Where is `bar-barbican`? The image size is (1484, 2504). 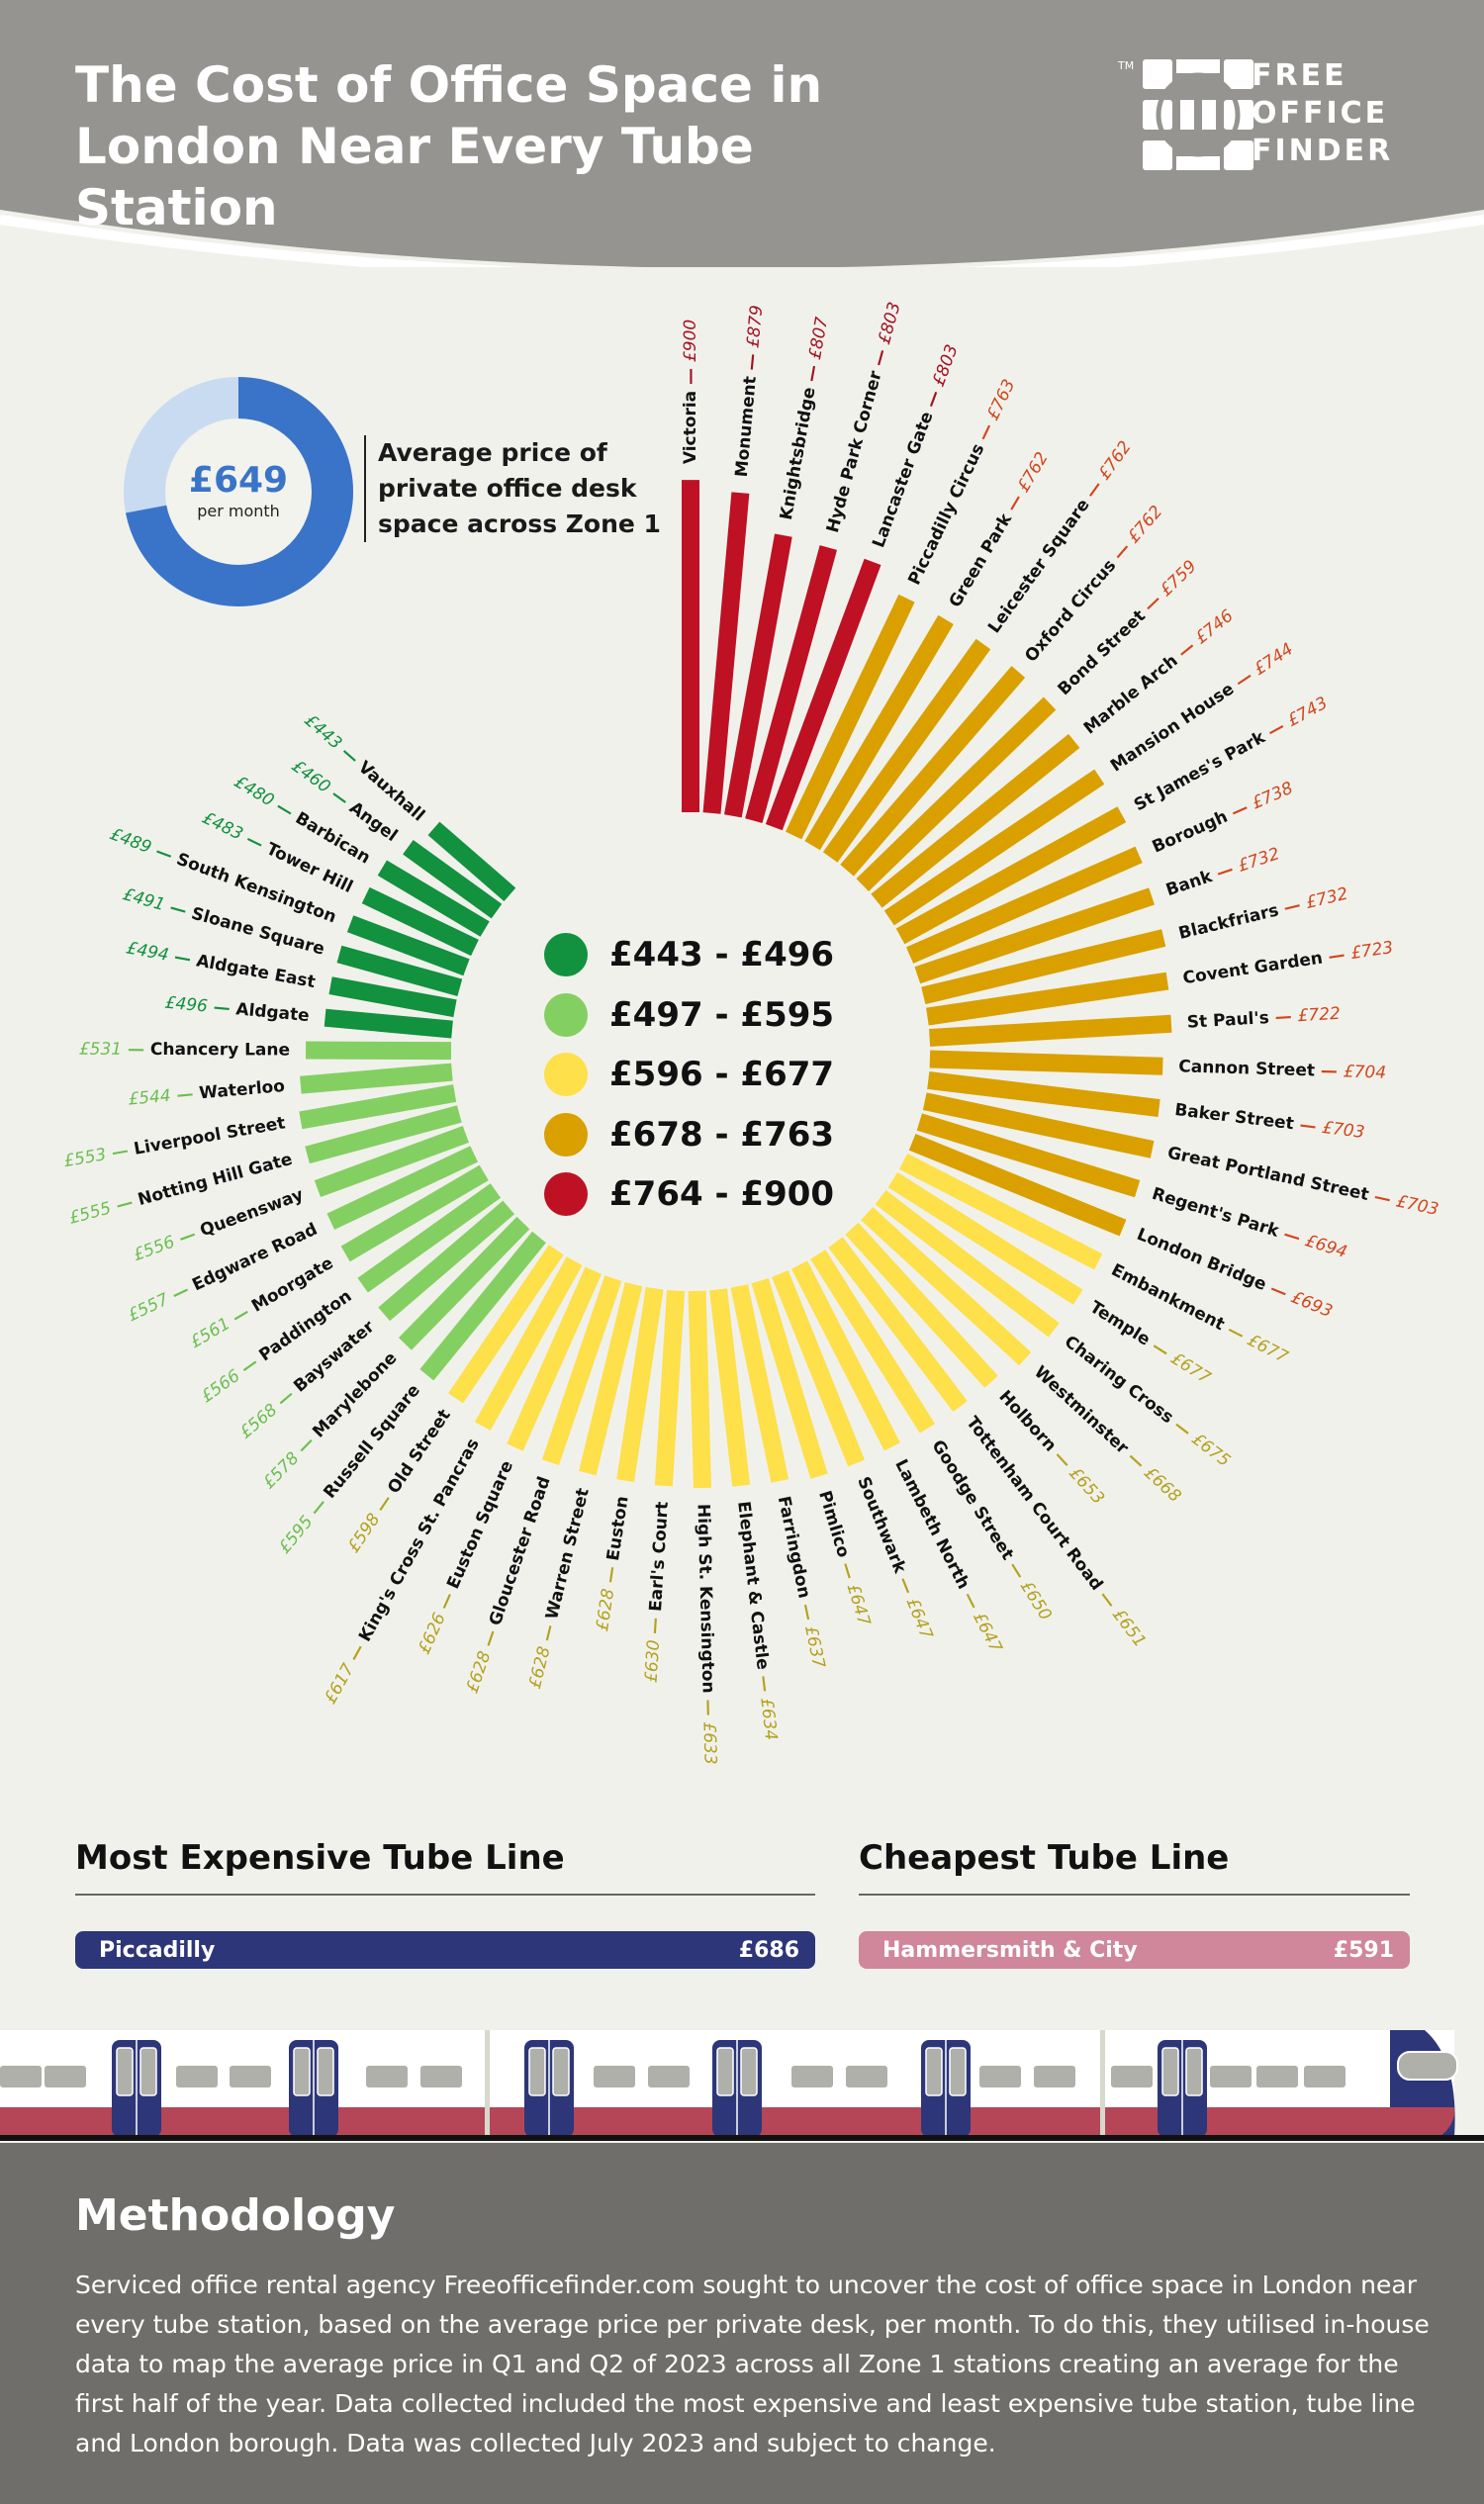
bar-barbican is located at coordinates (433, 898).